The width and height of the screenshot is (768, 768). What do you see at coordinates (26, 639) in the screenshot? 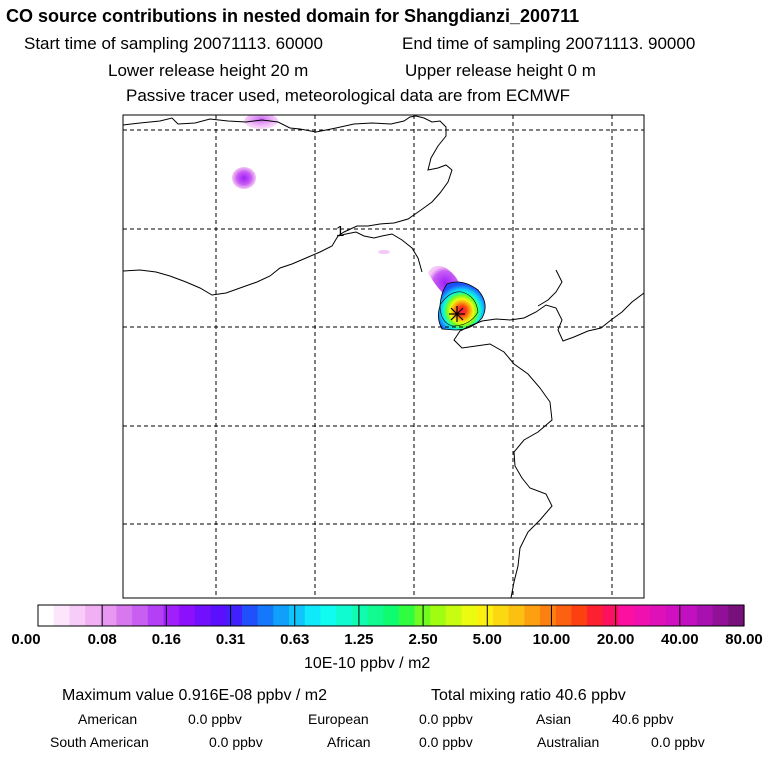
I see `colorbar-tick-label: 0.00` at bounding box center [26, 639].